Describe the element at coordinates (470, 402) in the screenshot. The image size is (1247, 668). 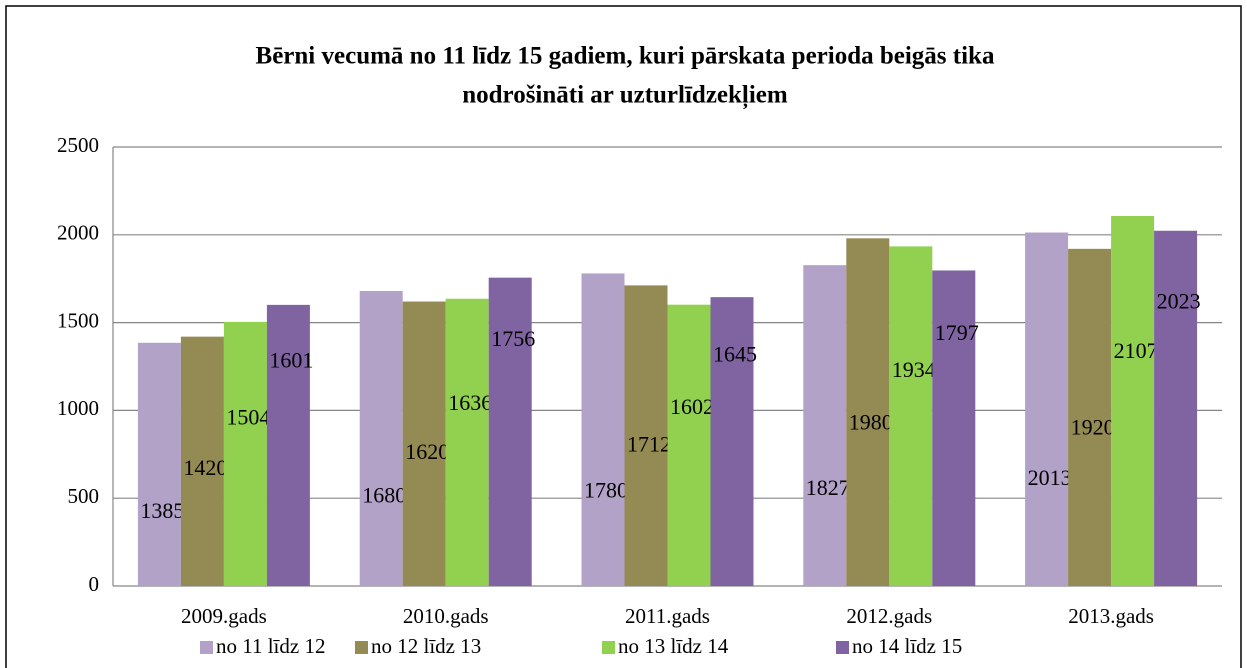
I see `data-label: 1636` at that location.